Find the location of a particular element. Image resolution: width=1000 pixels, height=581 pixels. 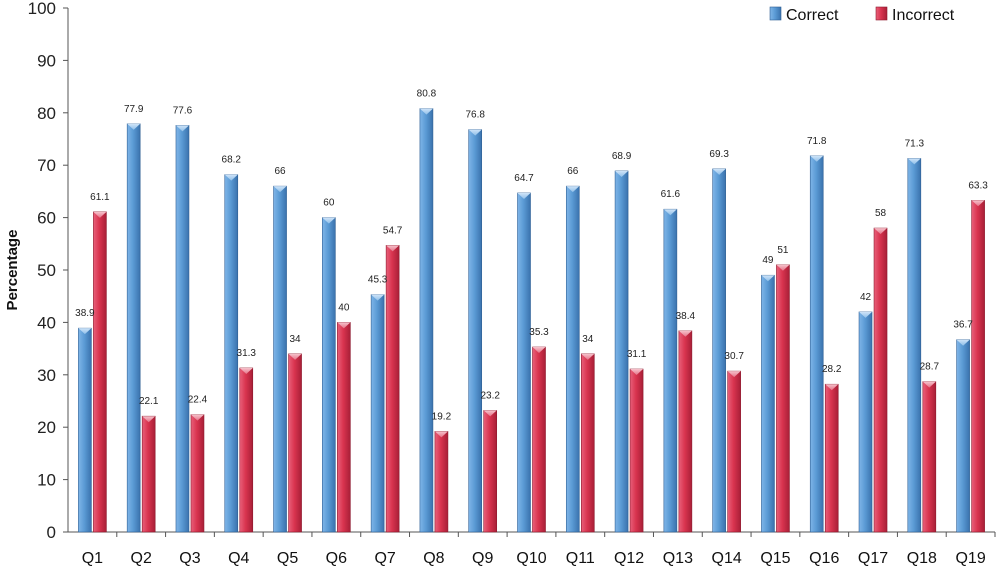

bar-incorrect-q5 is located at coordinates (295, 443).